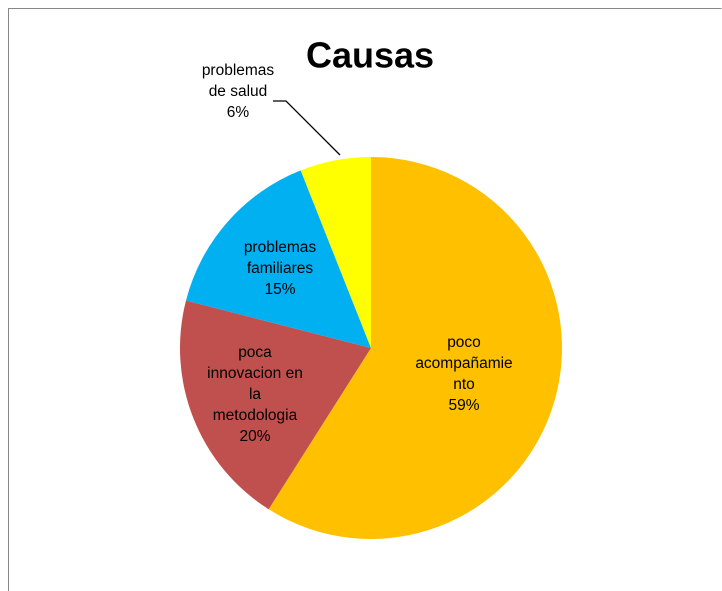 This screenshot has width=722, height=591. Describe the element at coordinates (238, 81) in the screenshot. I see `category-label: problemas de salud` at that location.